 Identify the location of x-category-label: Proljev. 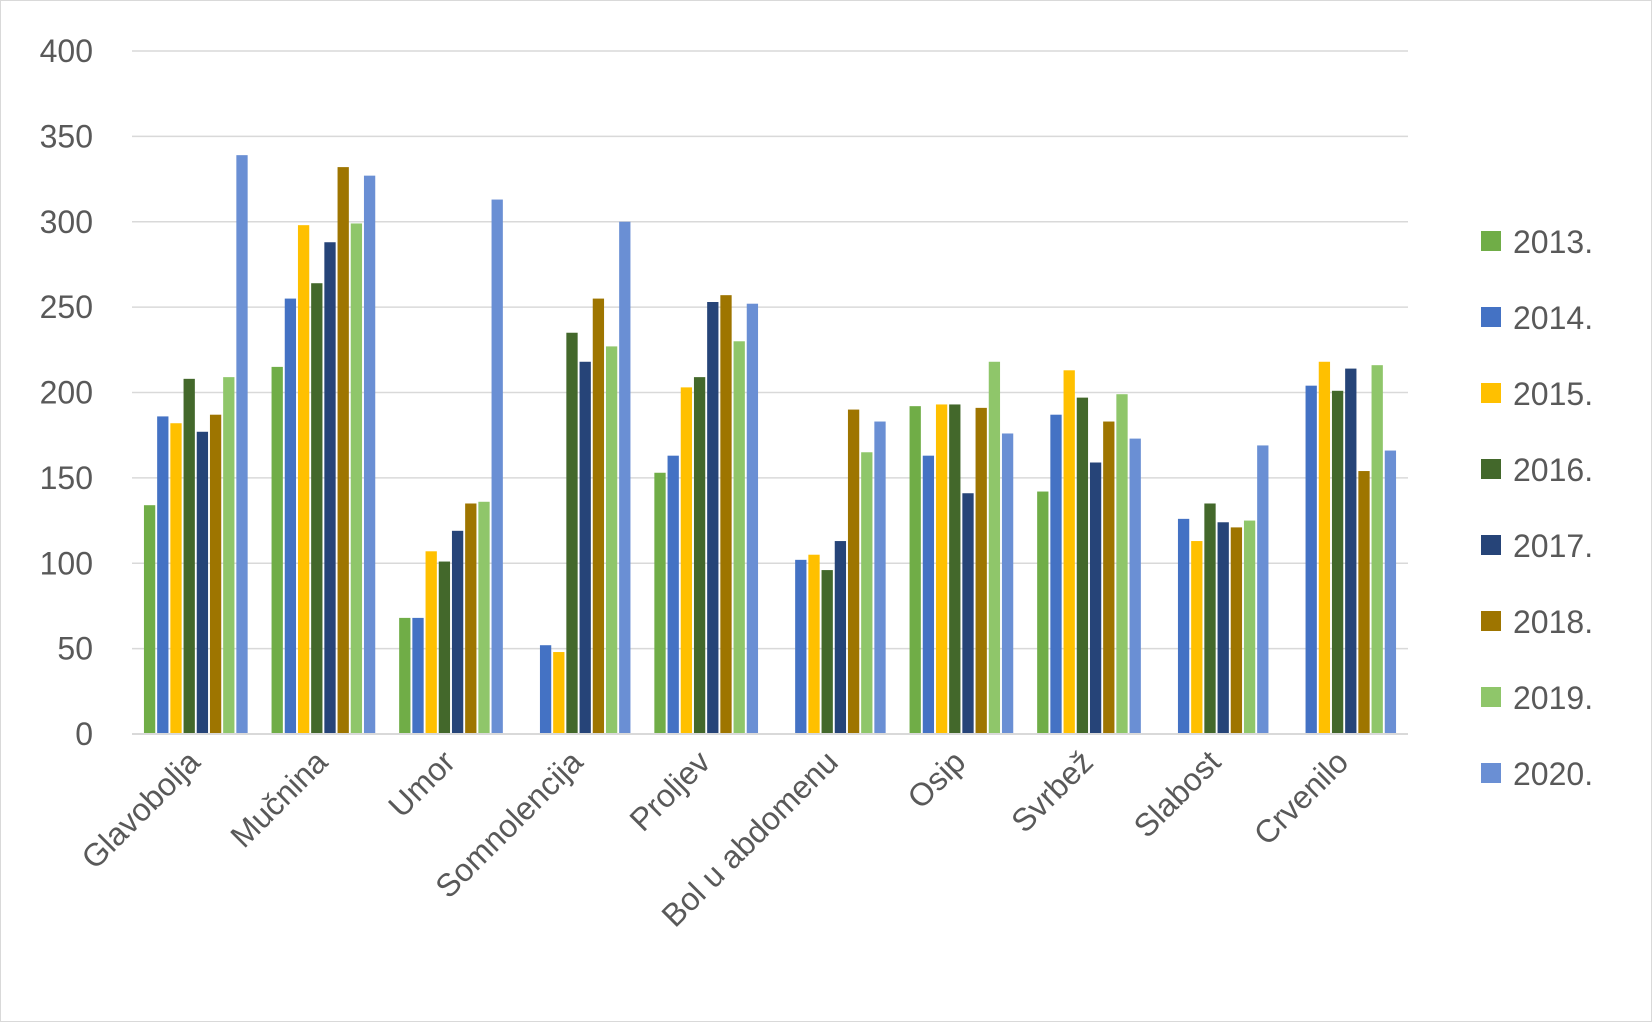
(670, 790).